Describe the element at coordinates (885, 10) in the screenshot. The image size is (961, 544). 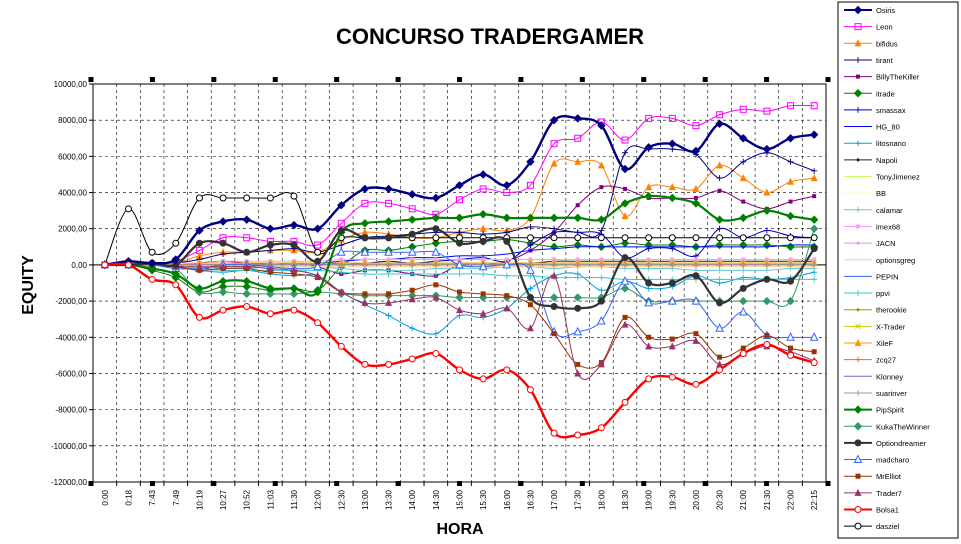
I see `legend-label: Osiris` at that location.